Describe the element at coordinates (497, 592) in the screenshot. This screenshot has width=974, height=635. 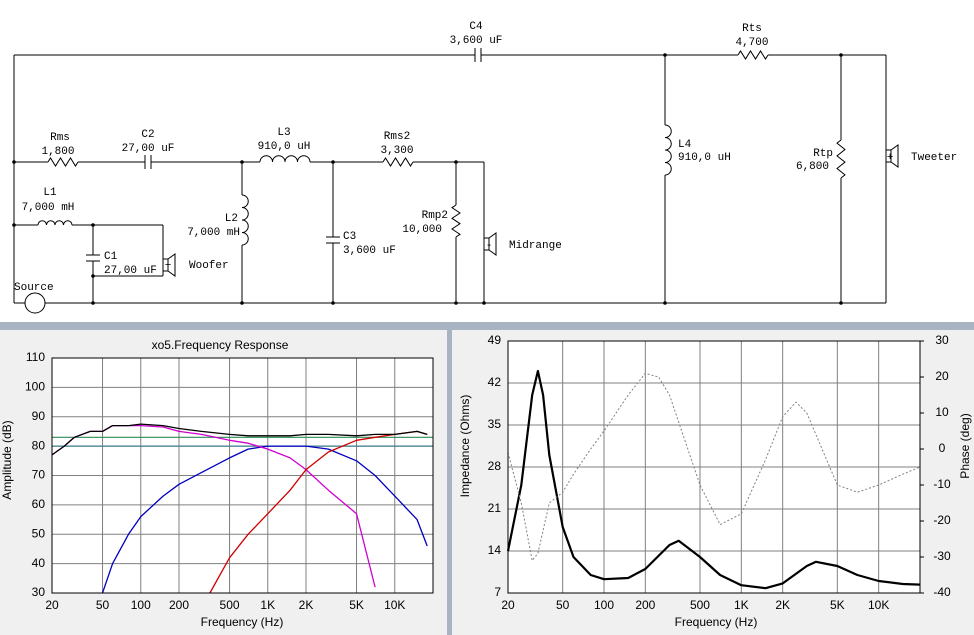
I see `y-tick-label: 7` at that location.